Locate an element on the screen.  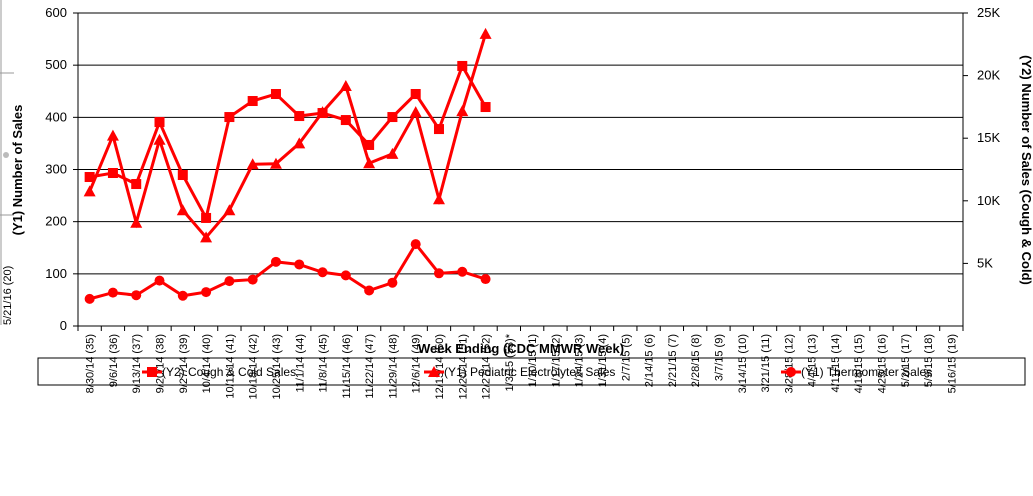
x-tick-label: 5/16/15 (19) is located at coordinates (952, 363).